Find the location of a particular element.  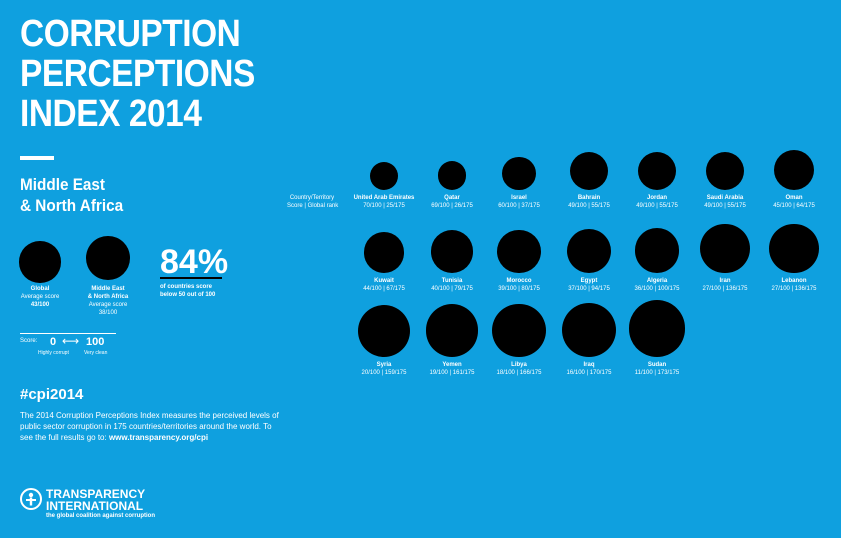

country-name: Tunisia is located at coordinates (452, 281).